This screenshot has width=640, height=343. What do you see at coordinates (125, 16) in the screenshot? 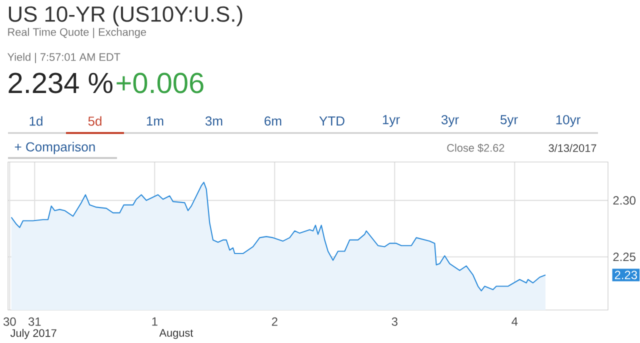
I see `chart-title: US 10-YR (US10Y:U.S.)` at bounding box center [125, 16].